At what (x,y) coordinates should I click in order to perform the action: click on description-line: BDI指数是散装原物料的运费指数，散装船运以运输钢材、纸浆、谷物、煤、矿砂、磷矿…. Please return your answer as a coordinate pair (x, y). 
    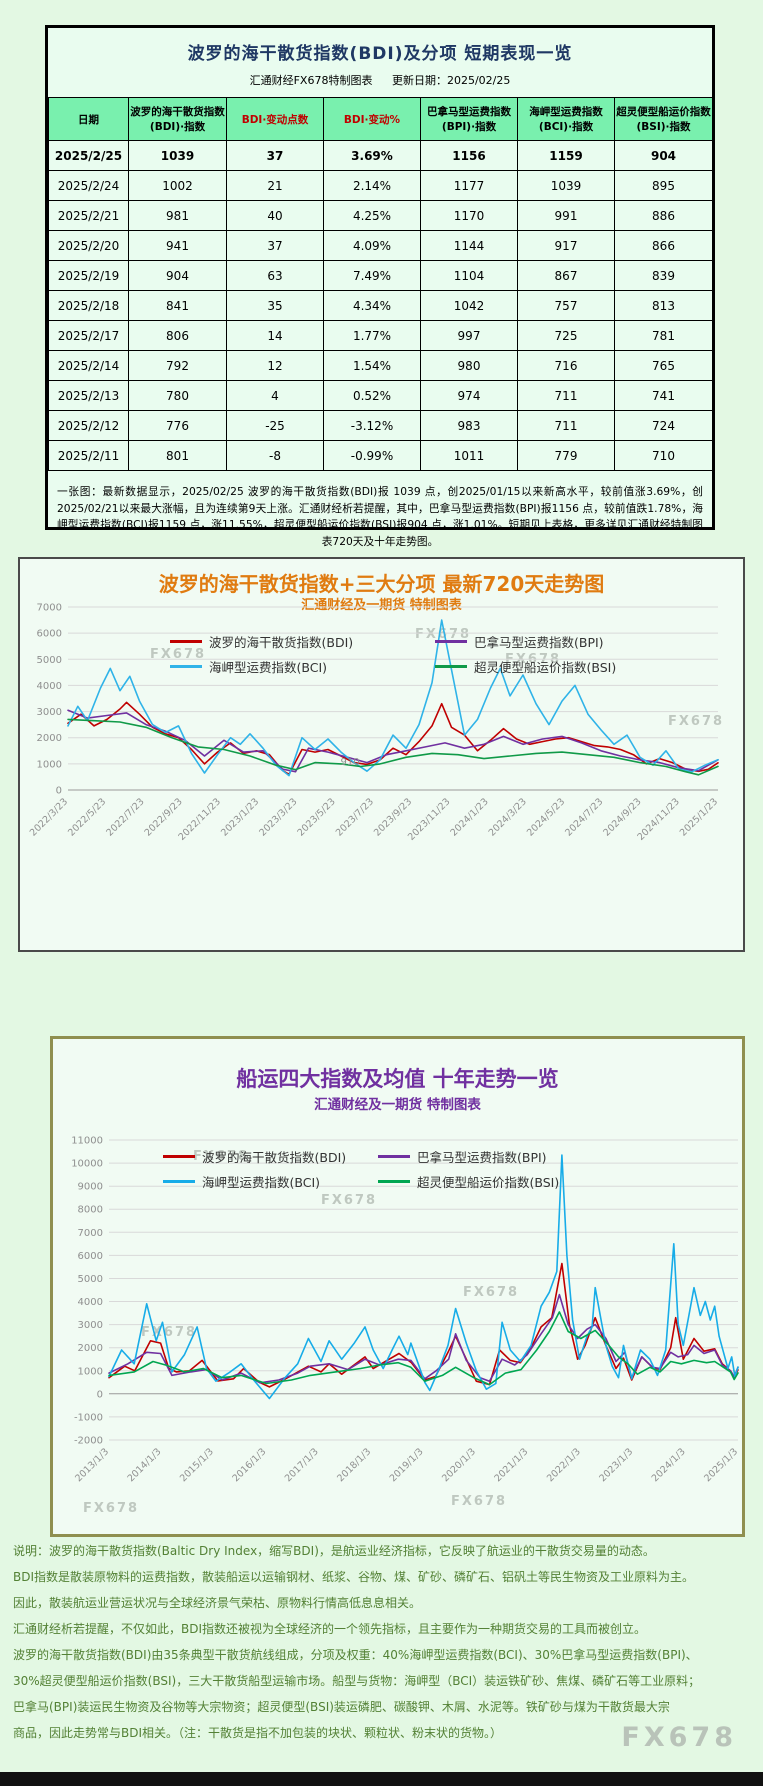
    Looking at the image, I should click on (354, 1577).